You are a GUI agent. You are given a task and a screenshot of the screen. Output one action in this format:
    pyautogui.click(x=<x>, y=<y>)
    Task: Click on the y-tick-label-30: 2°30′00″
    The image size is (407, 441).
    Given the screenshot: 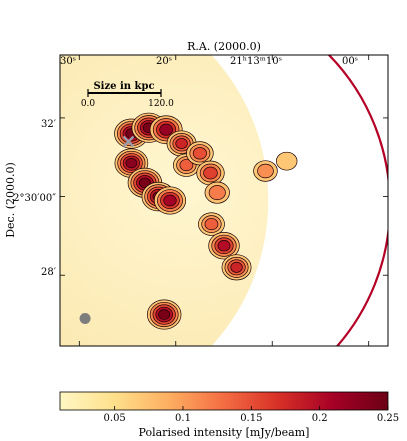 What is the action you would take?
    pyautogui.click(x=34, y=198)
    